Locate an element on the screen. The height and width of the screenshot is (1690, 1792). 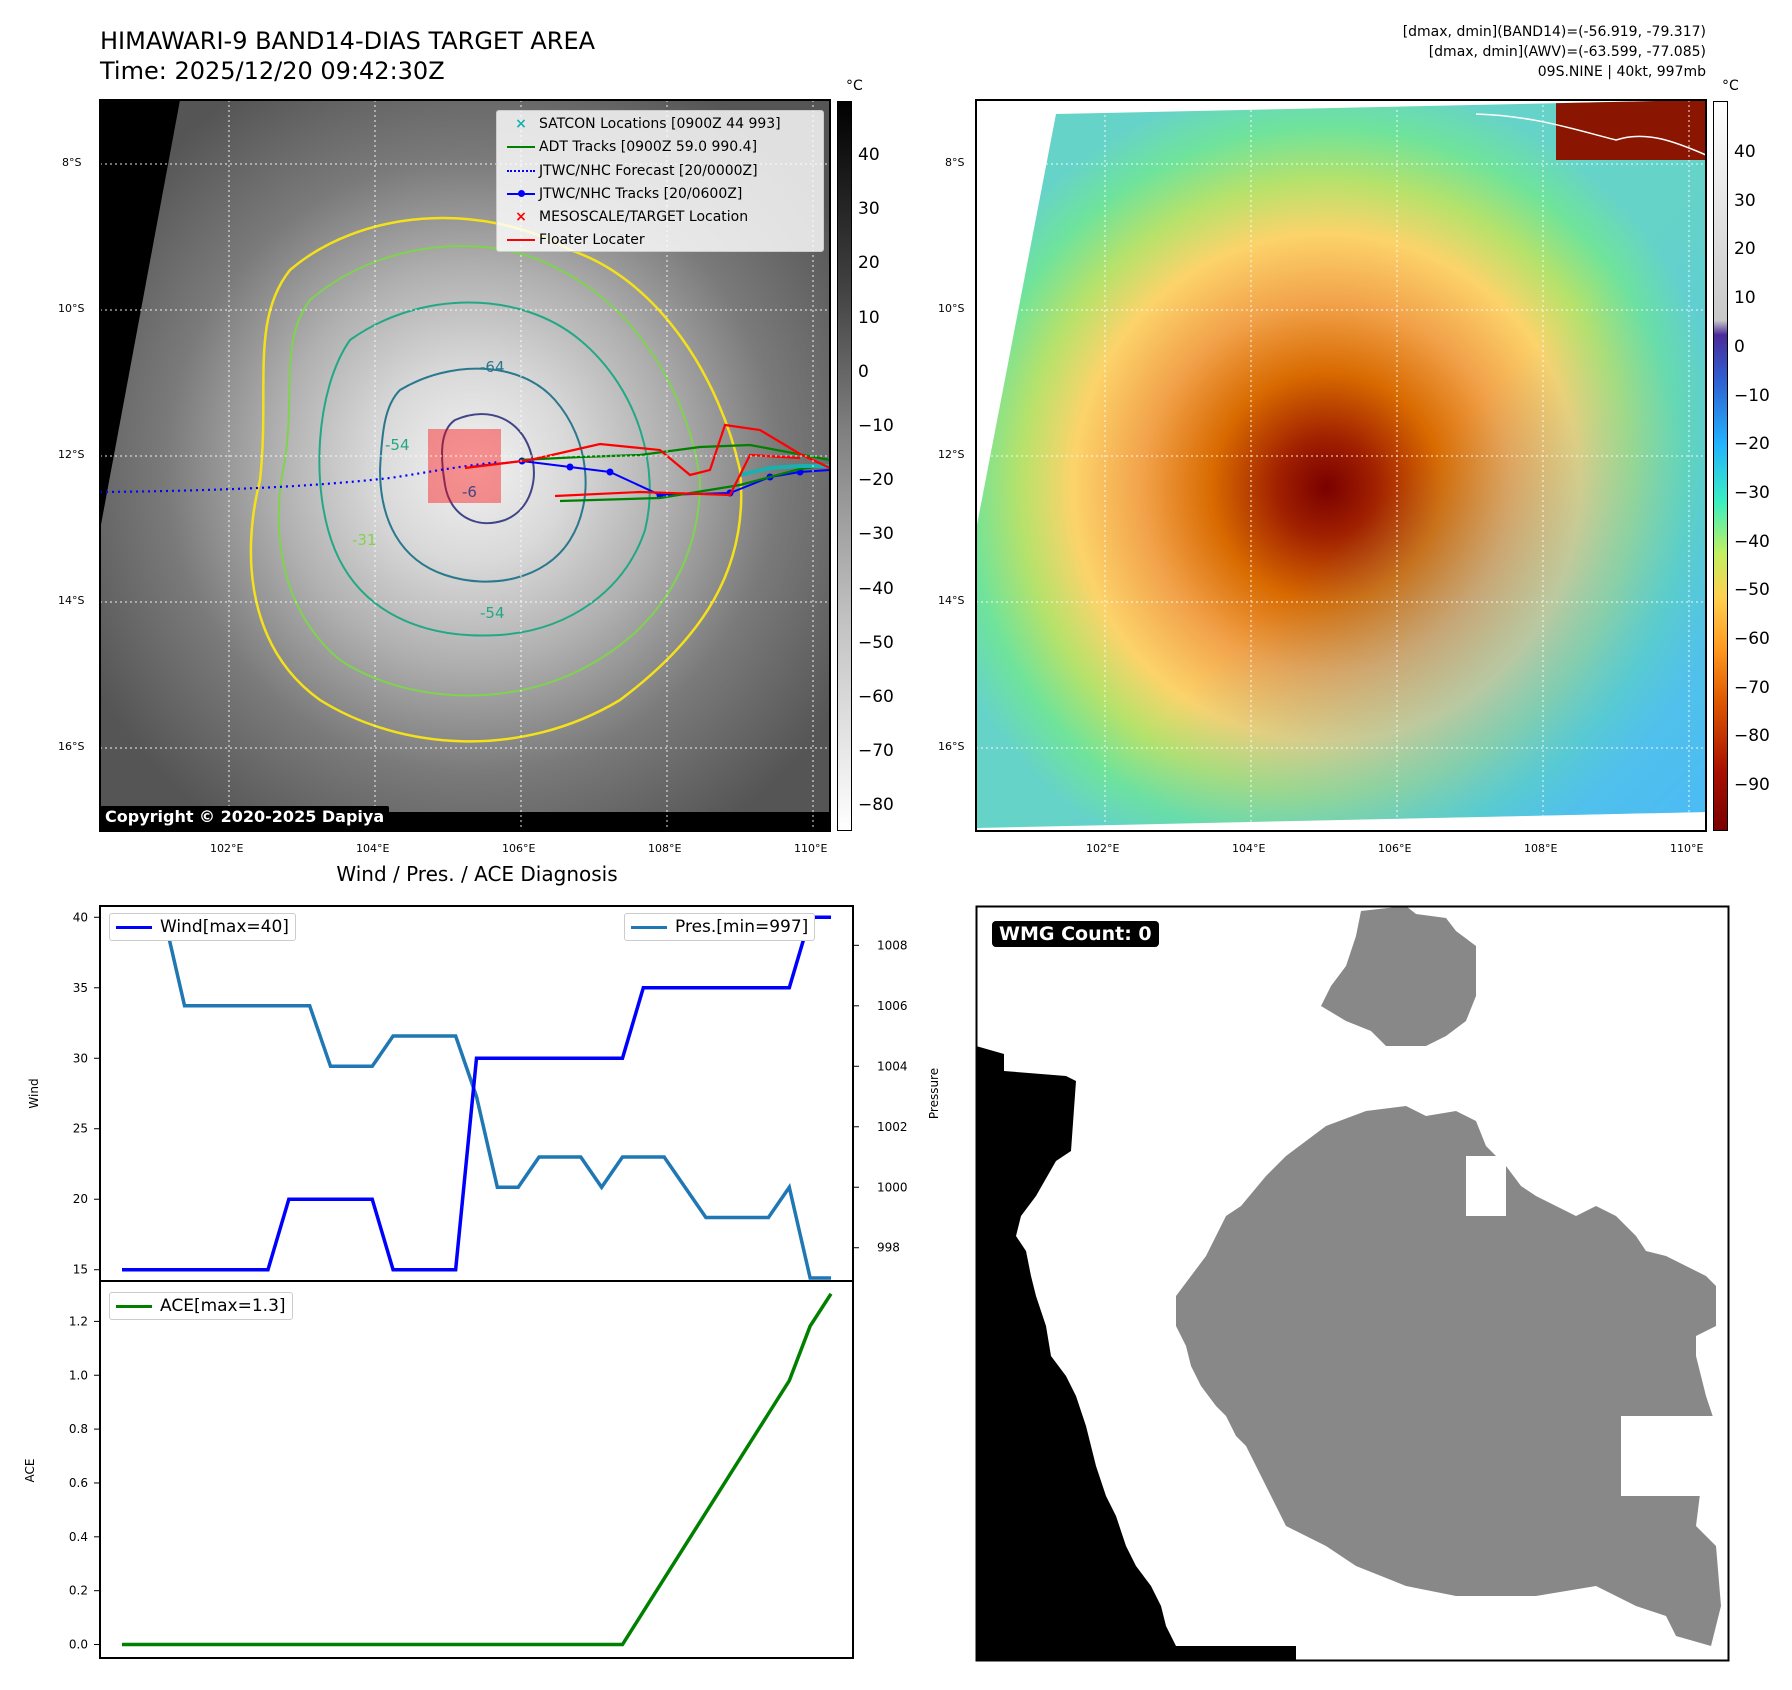
wind-series-line is located at coordinates (476, 1093).